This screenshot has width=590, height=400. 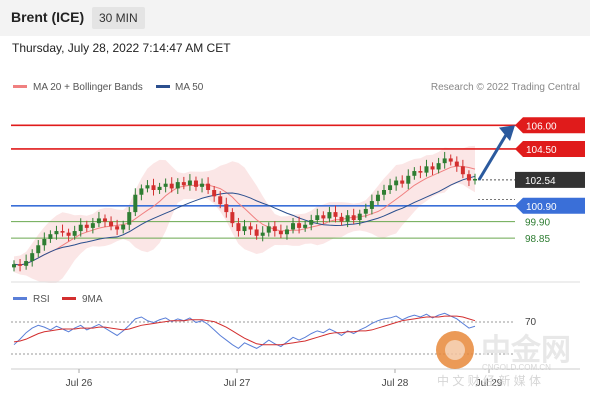 What do you see at coordinates (493, 155) in the screenshot?
I see `forecast-arrow-line` at bounding box center [493, 155].